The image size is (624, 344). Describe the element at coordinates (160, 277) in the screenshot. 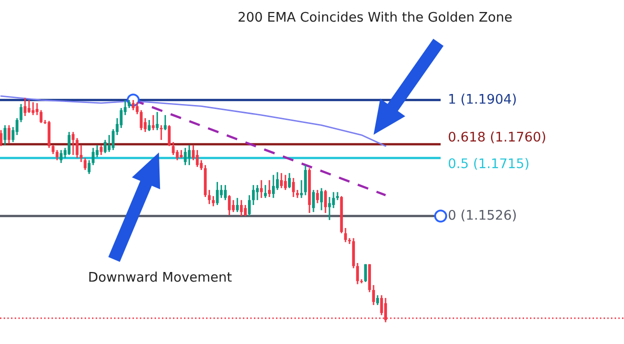

I see `annotation: Downward Movement` at that location.